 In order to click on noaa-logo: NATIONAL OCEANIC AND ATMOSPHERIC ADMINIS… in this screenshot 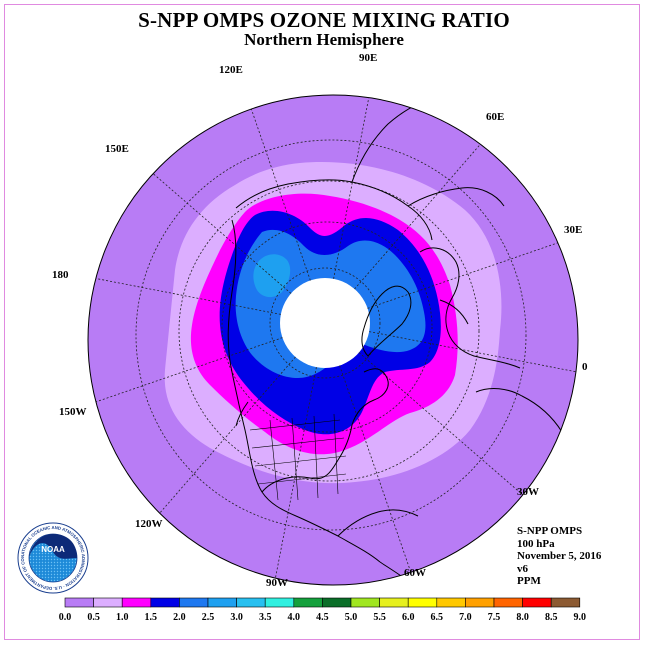, I will do `click(53, 558)`.